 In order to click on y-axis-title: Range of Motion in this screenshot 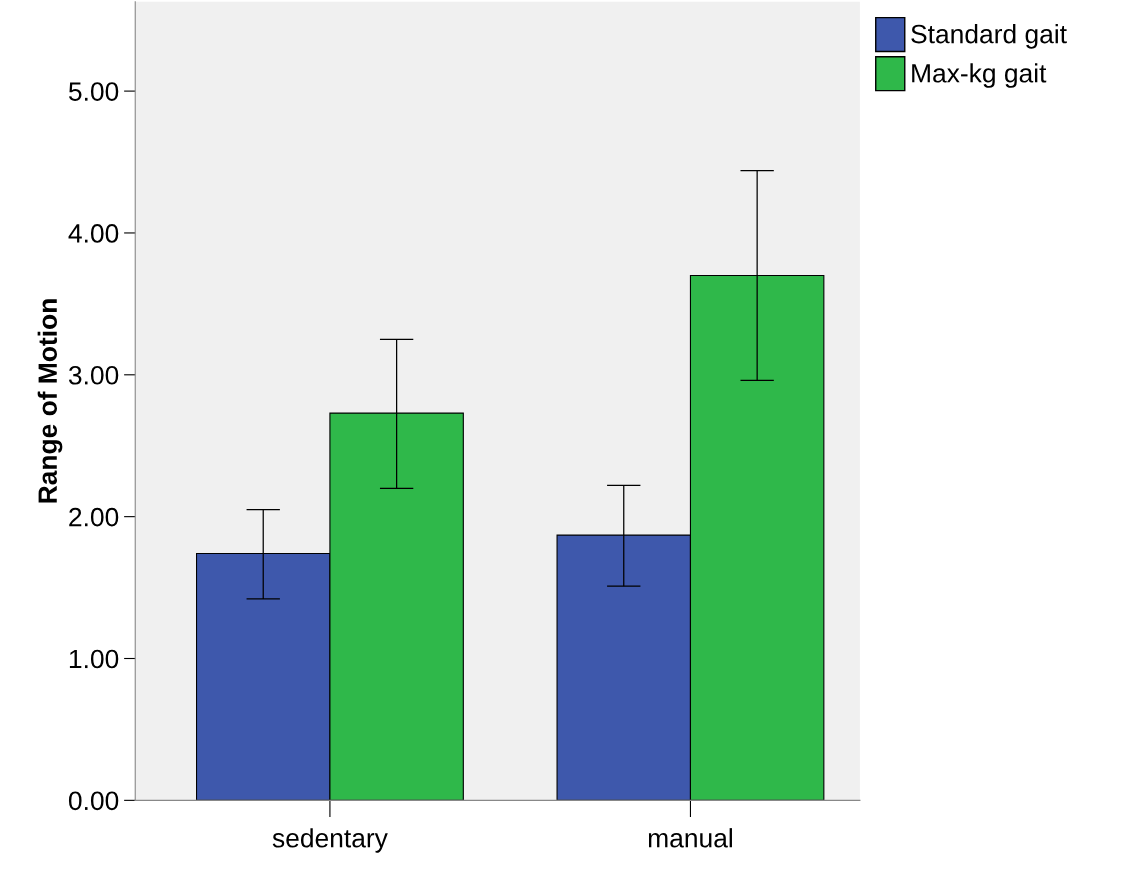, I will do `click(50, 401)`.